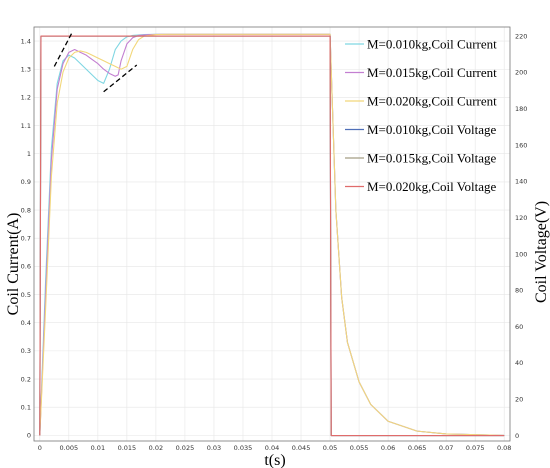  What do you see at coordinates (156, 448) in the screenshot?
I see `x-tick-label: 0.02` at bounding box center [156, 448].